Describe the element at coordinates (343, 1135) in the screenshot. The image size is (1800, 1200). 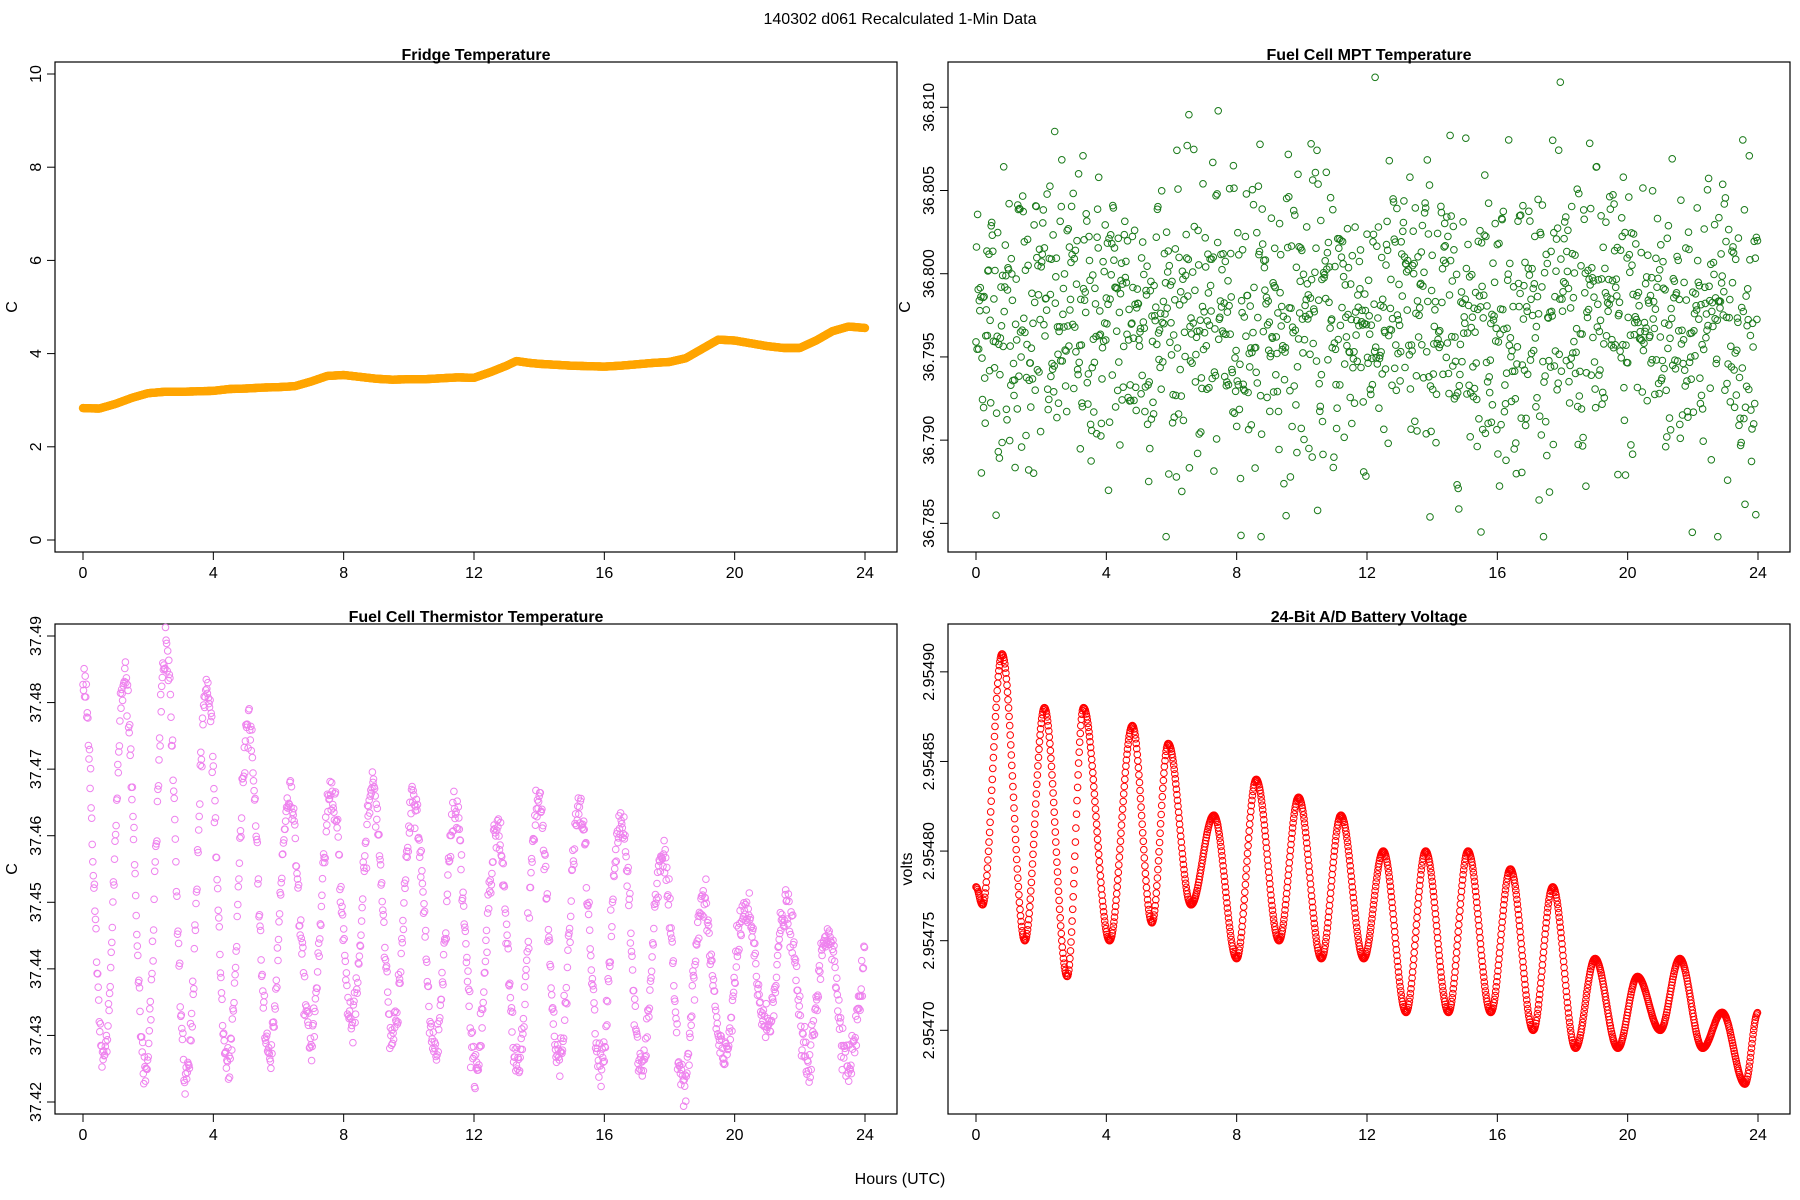
I see `x-tick-label: 8` at that location.